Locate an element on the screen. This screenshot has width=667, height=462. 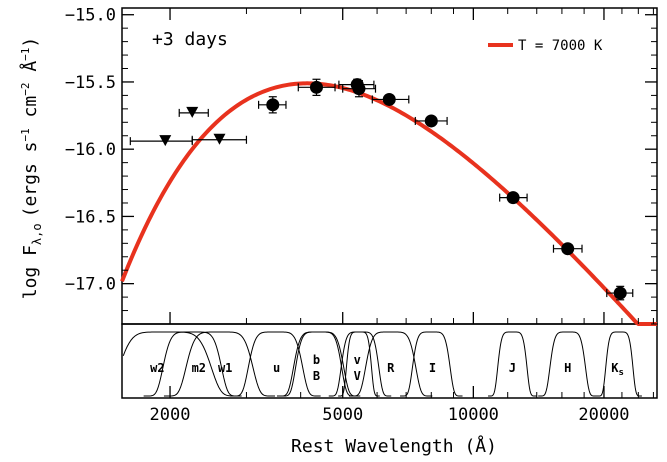
filter-curve-I is located at coordinates (431, 364).